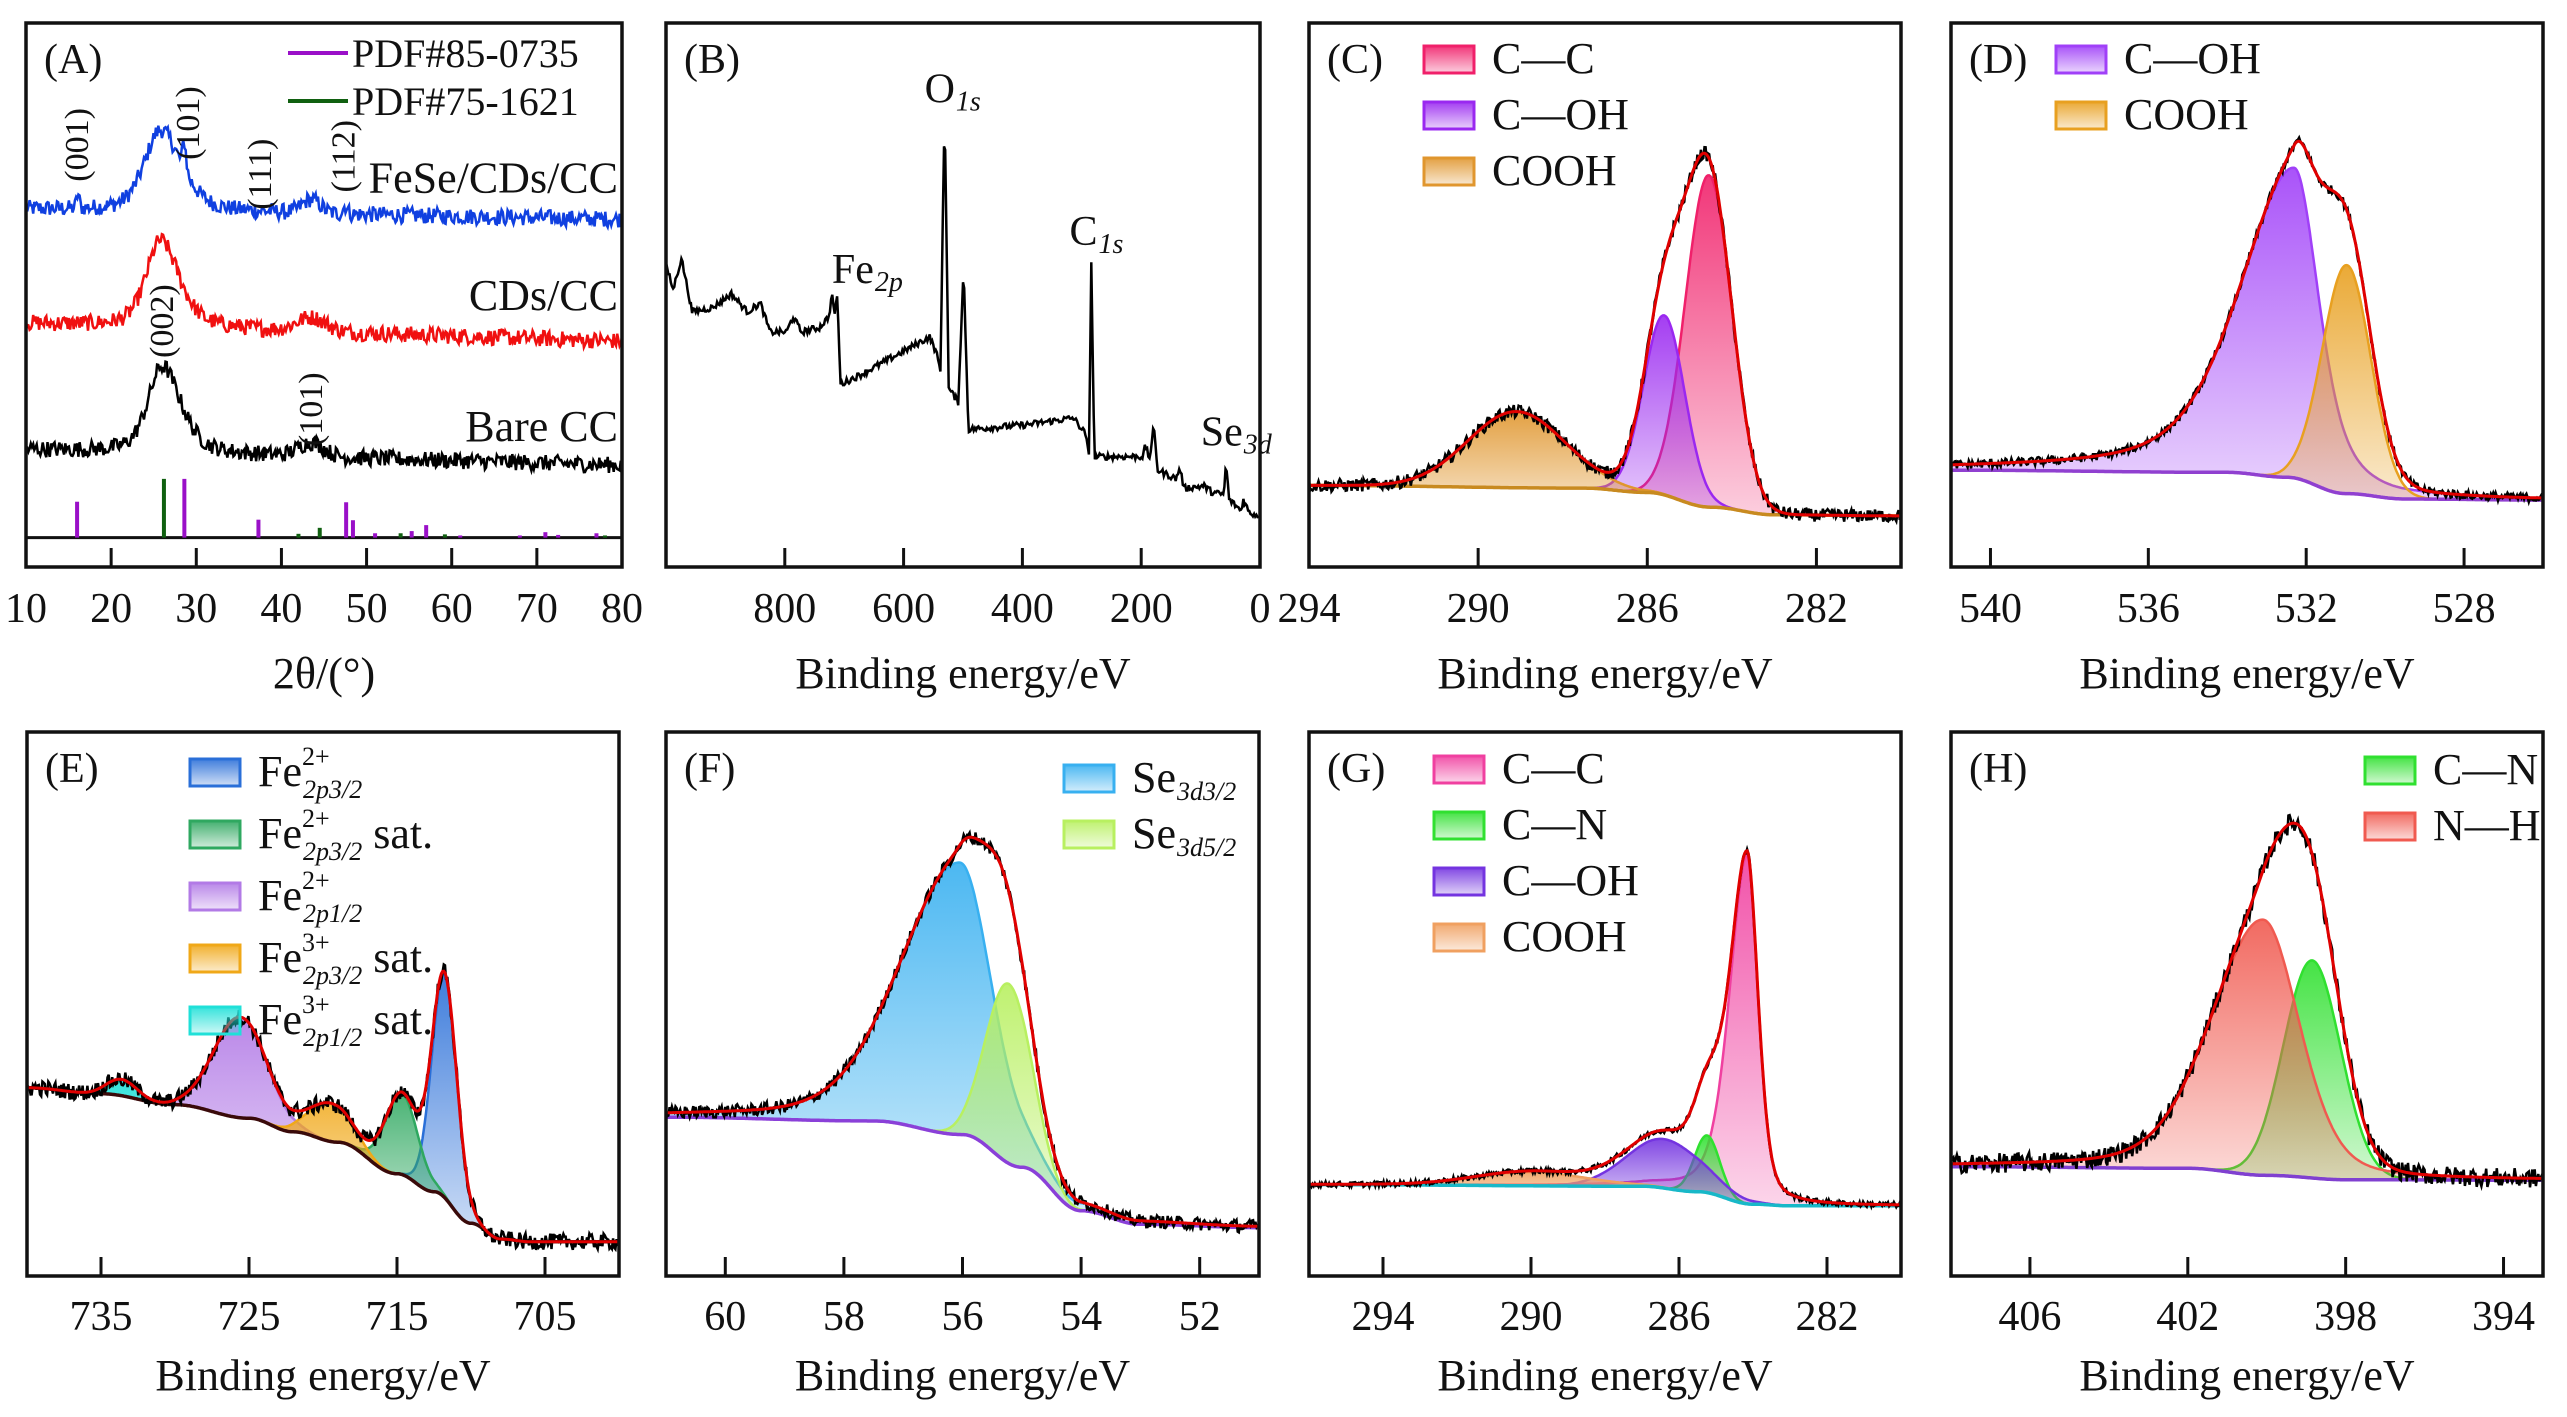  Describe the element at coordinates (541, 426) in the screenshot. I see `series-label: Bare CC` at that location.